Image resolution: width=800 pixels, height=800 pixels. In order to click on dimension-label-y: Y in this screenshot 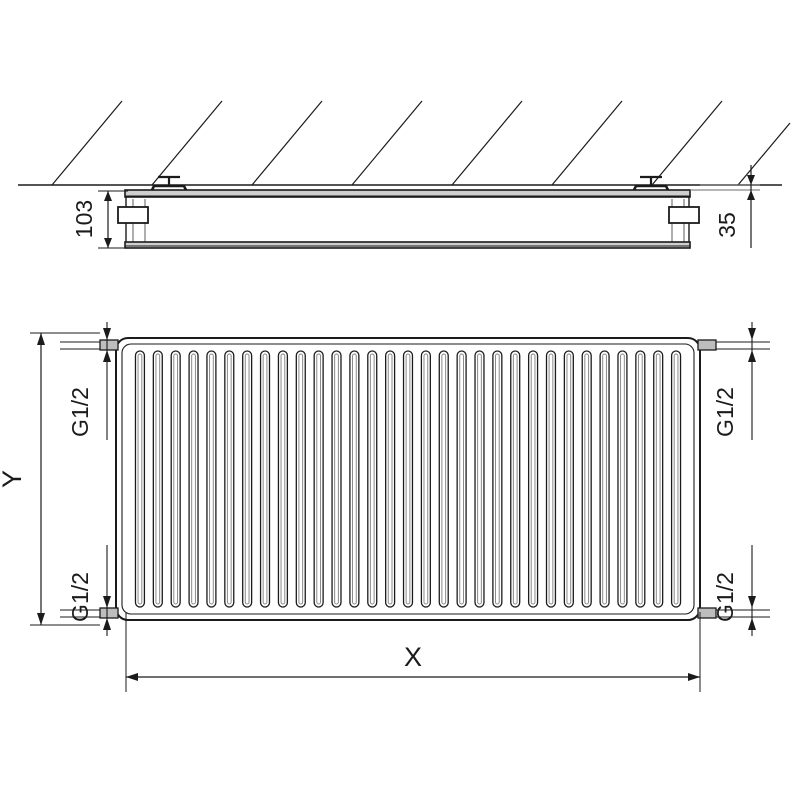, I will do `click(13, 479)`.